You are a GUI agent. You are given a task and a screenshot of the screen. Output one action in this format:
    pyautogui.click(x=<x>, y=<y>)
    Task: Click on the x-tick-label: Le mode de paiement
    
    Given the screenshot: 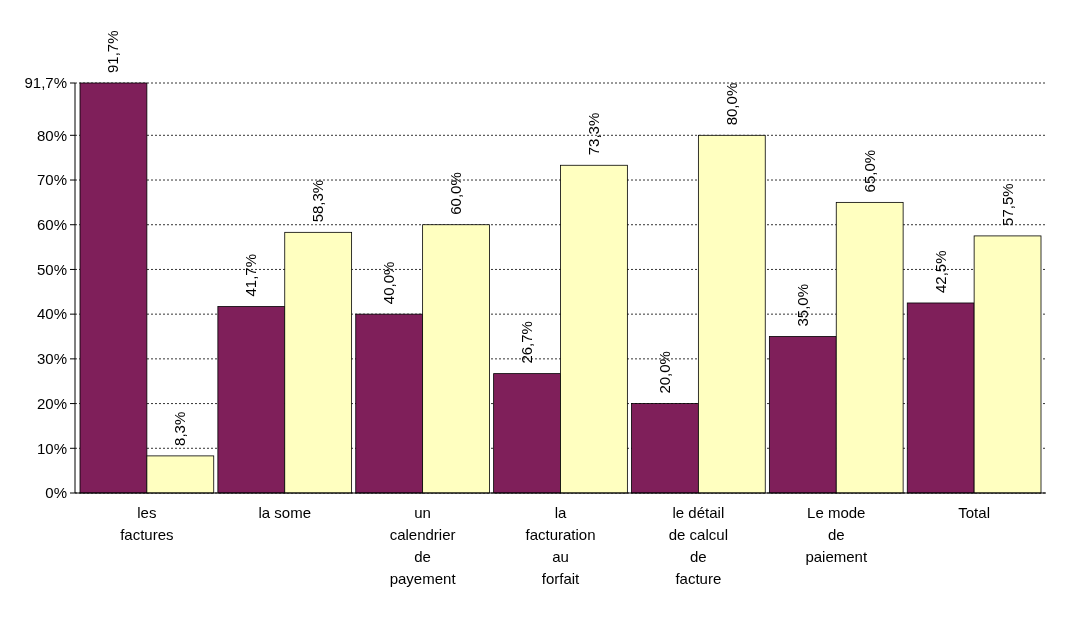 What is the action you would take?
    pyautogui.click(x=836, y=534)
    